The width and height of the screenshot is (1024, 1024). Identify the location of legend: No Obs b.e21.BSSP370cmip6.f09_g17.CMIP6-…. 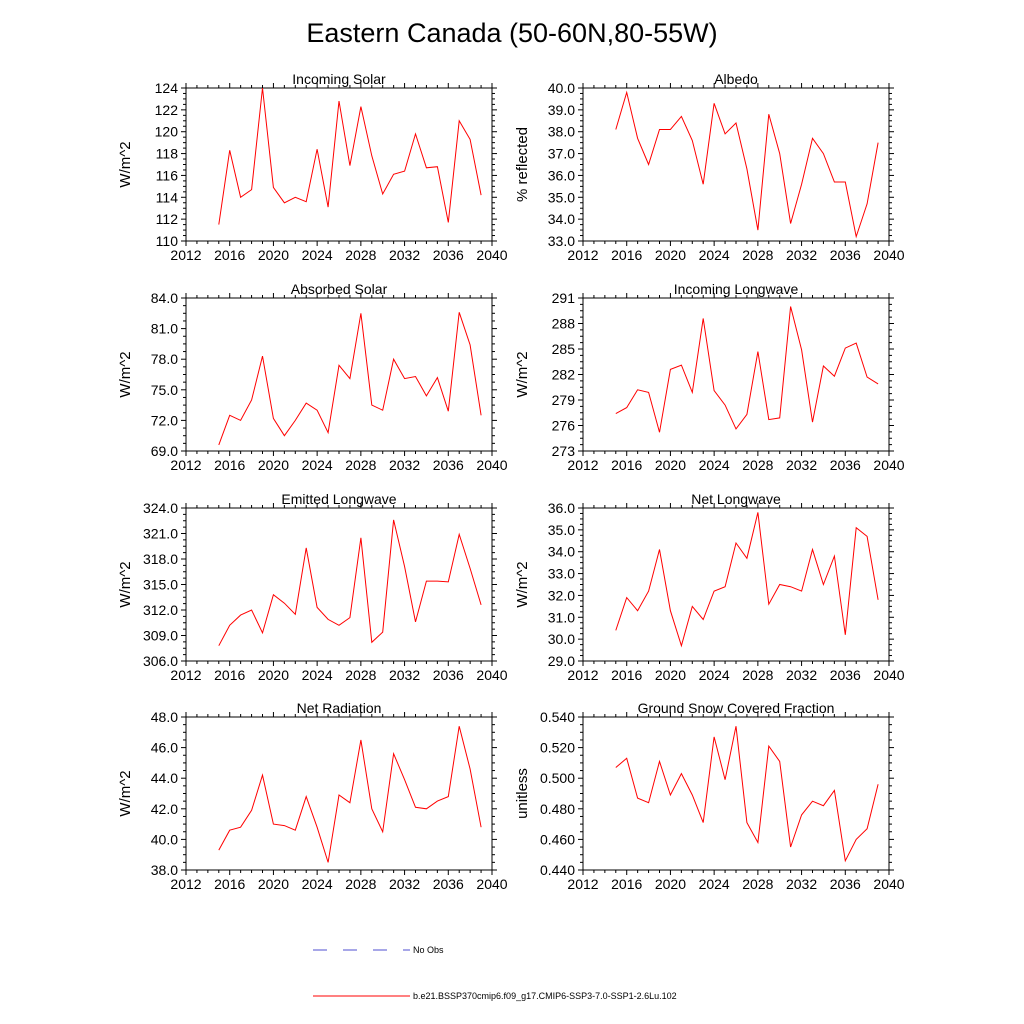
(495, 973).